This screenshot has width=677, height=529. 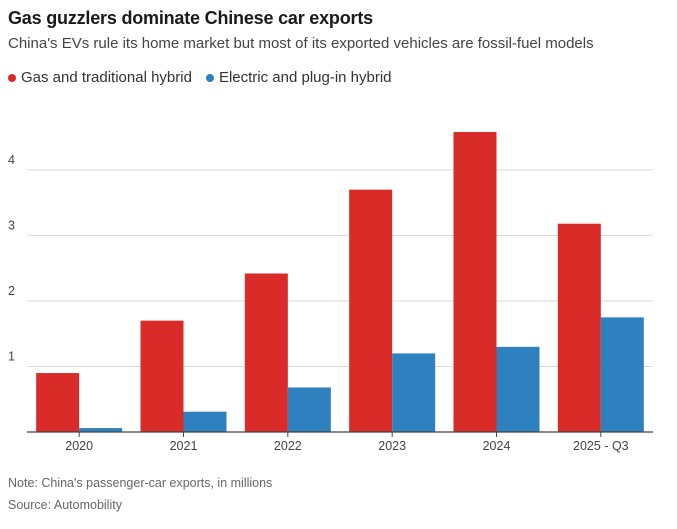 What do you see at coordinates (288, 446) in the screenshot?
I see `x-tick-label: 2022` at bounding box center [288, 446].